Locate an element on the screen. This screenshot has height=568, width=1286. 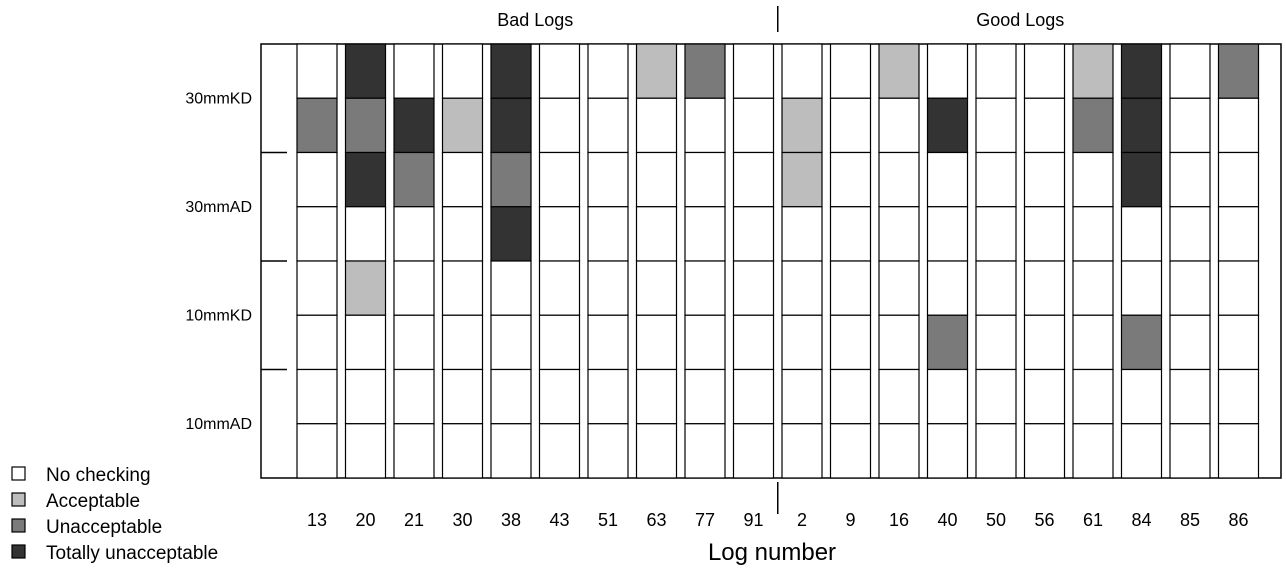
row-group-label: 30mmKD is located at coordinates (218, 98).